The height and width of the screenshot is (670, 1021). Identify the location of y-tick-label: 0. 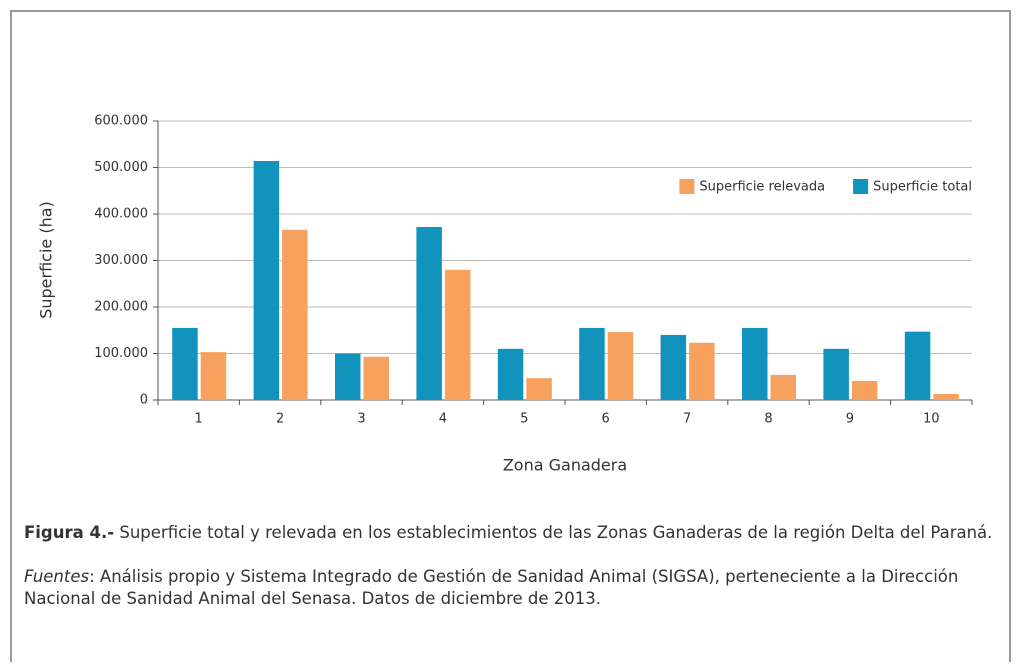
(144, 400).